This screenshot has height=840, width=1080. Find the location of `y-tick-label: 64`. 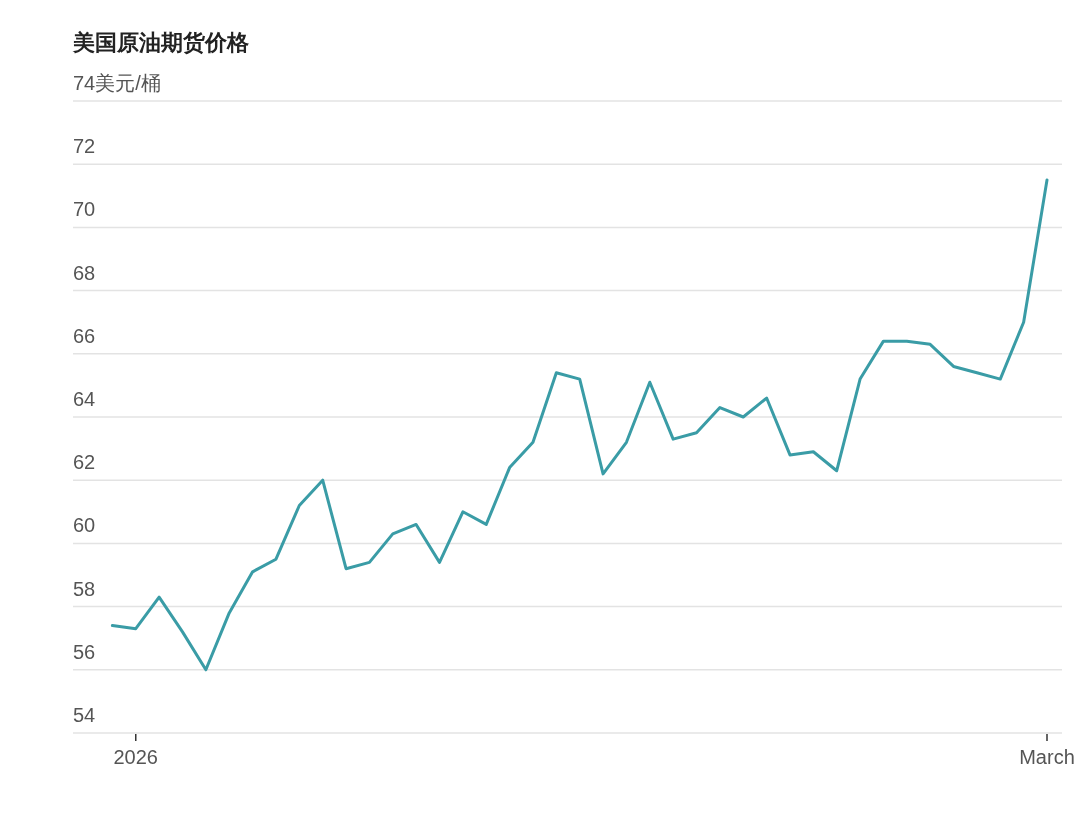

y-tick-label: 64 is located at coordinates (84, 399).